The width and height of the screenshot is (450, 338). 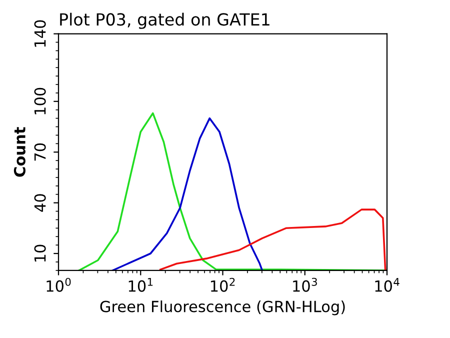 I want to click on x-tick-label: 10$^{1}$, so click(x=140, y=285).